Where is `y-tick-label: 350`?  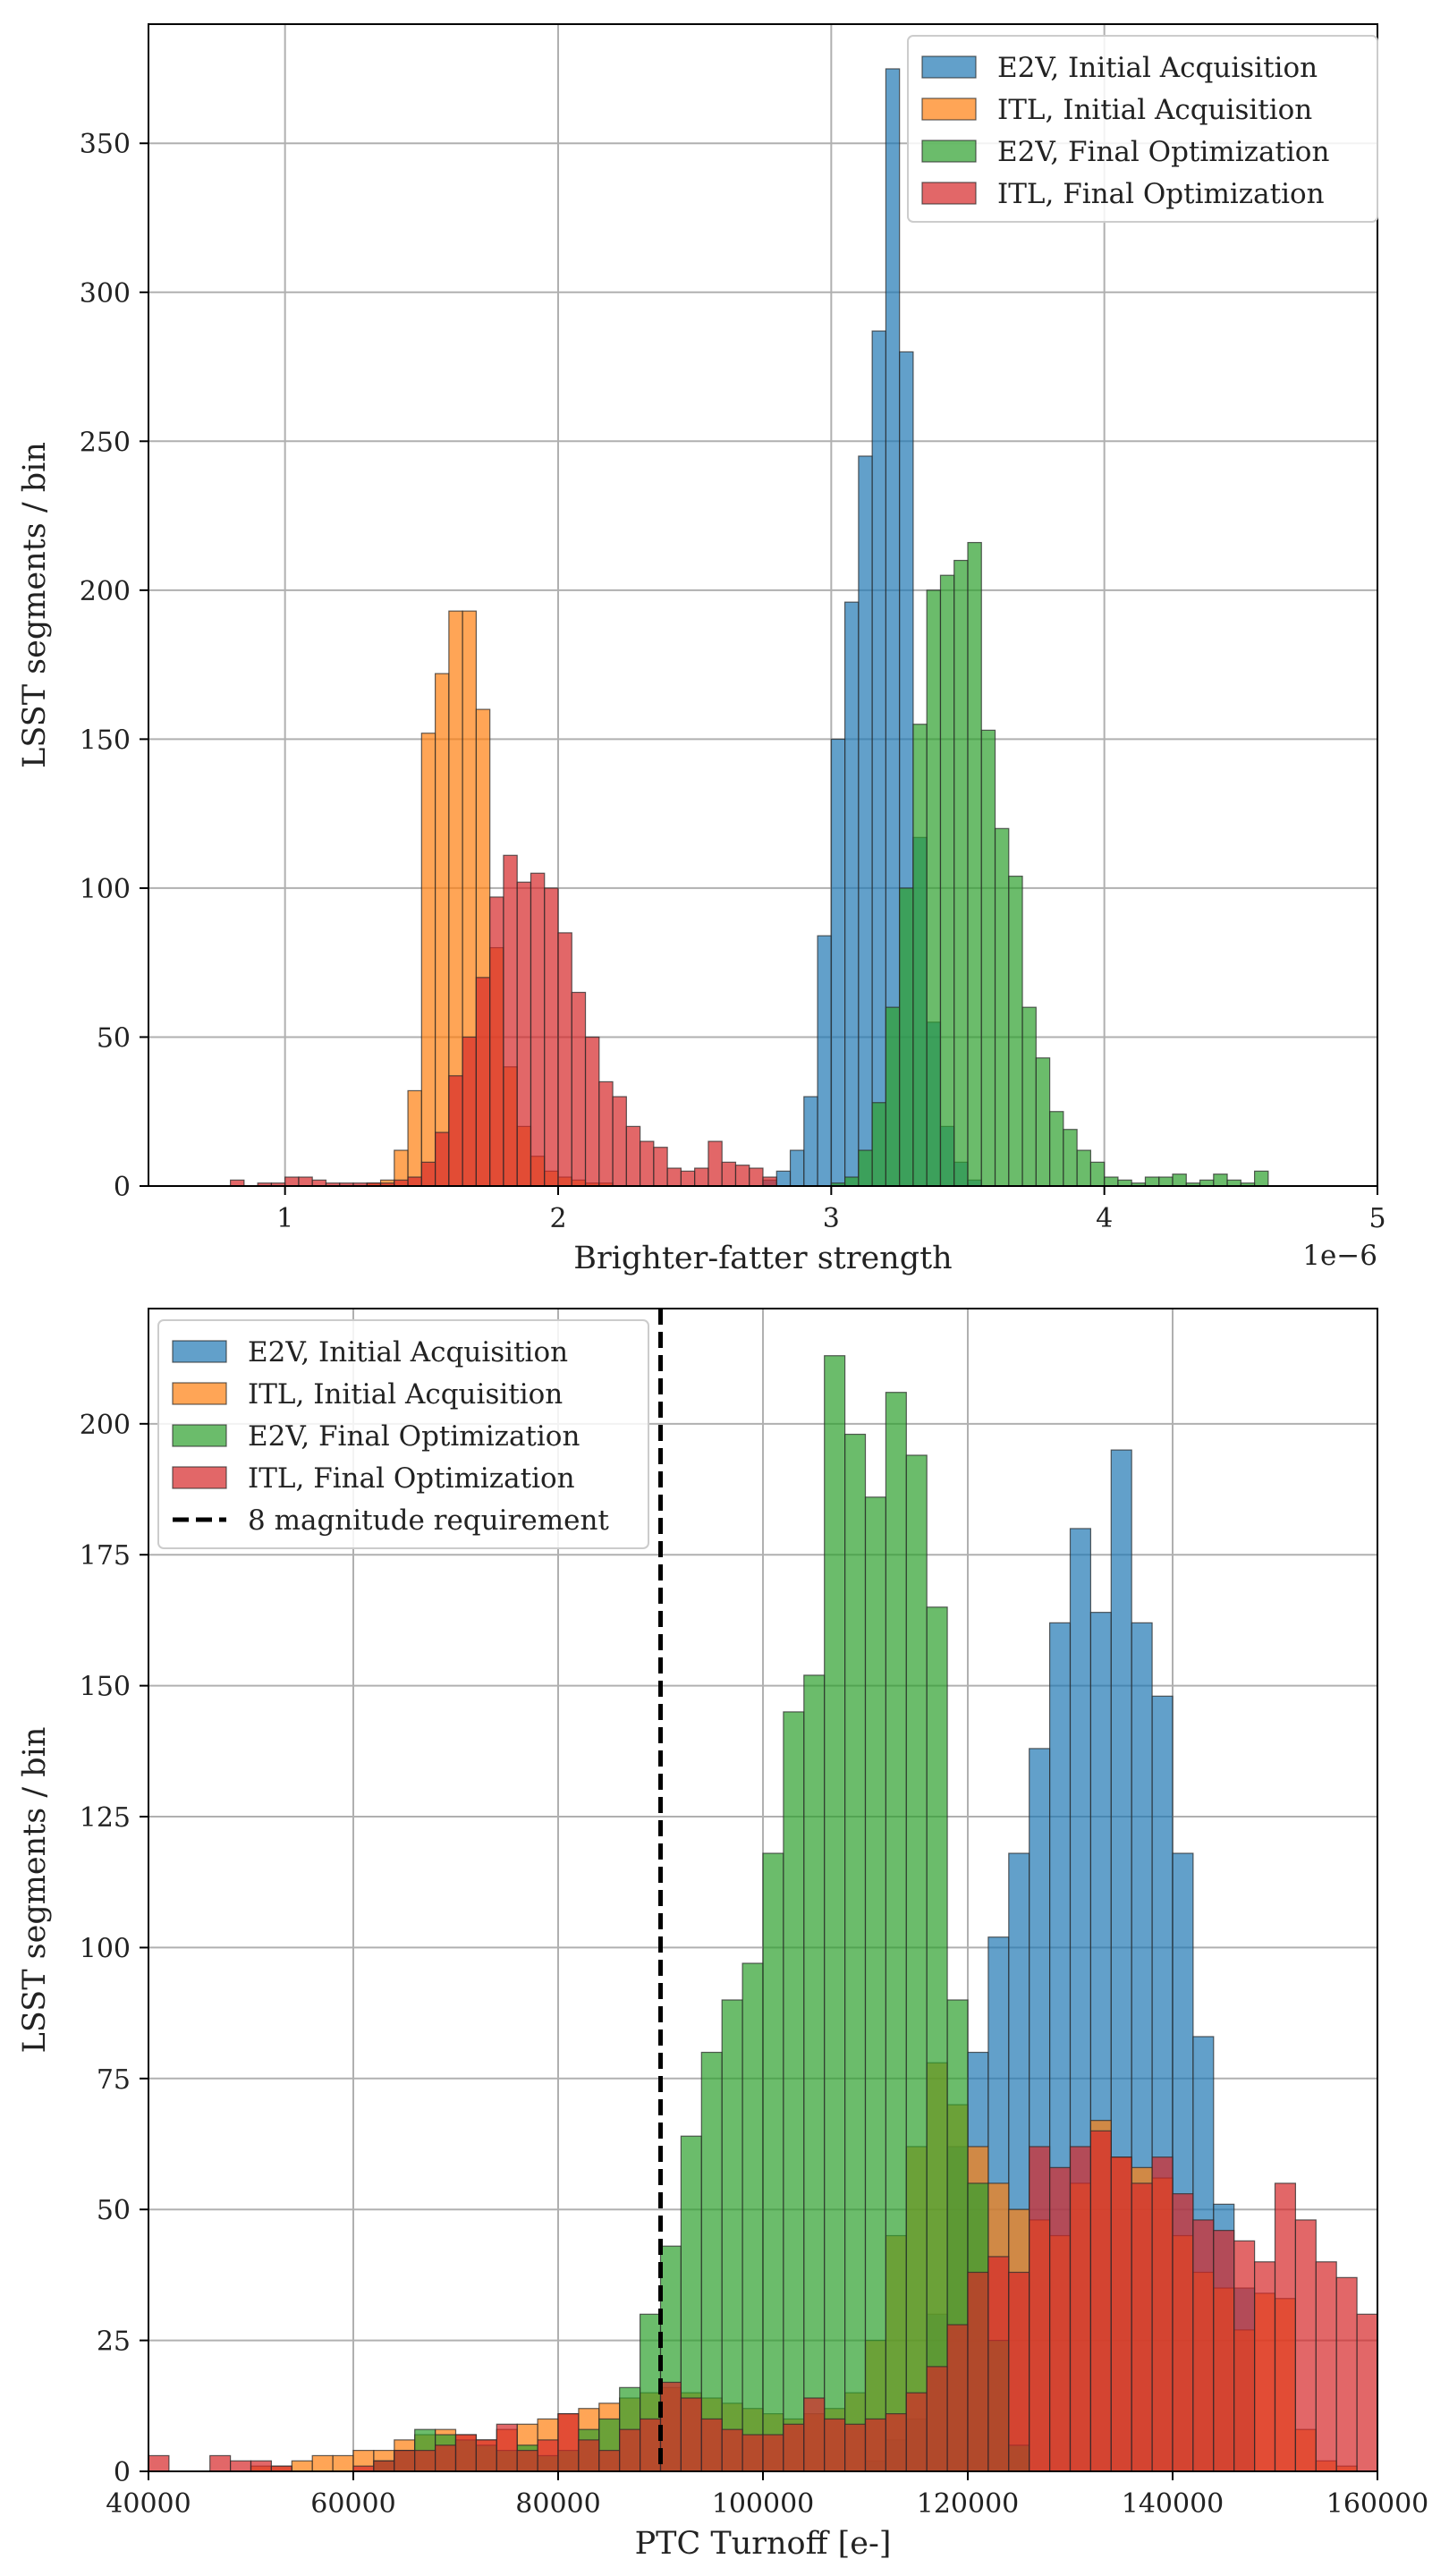 y-tick-label: 350 is located at coordinates (105, 144).